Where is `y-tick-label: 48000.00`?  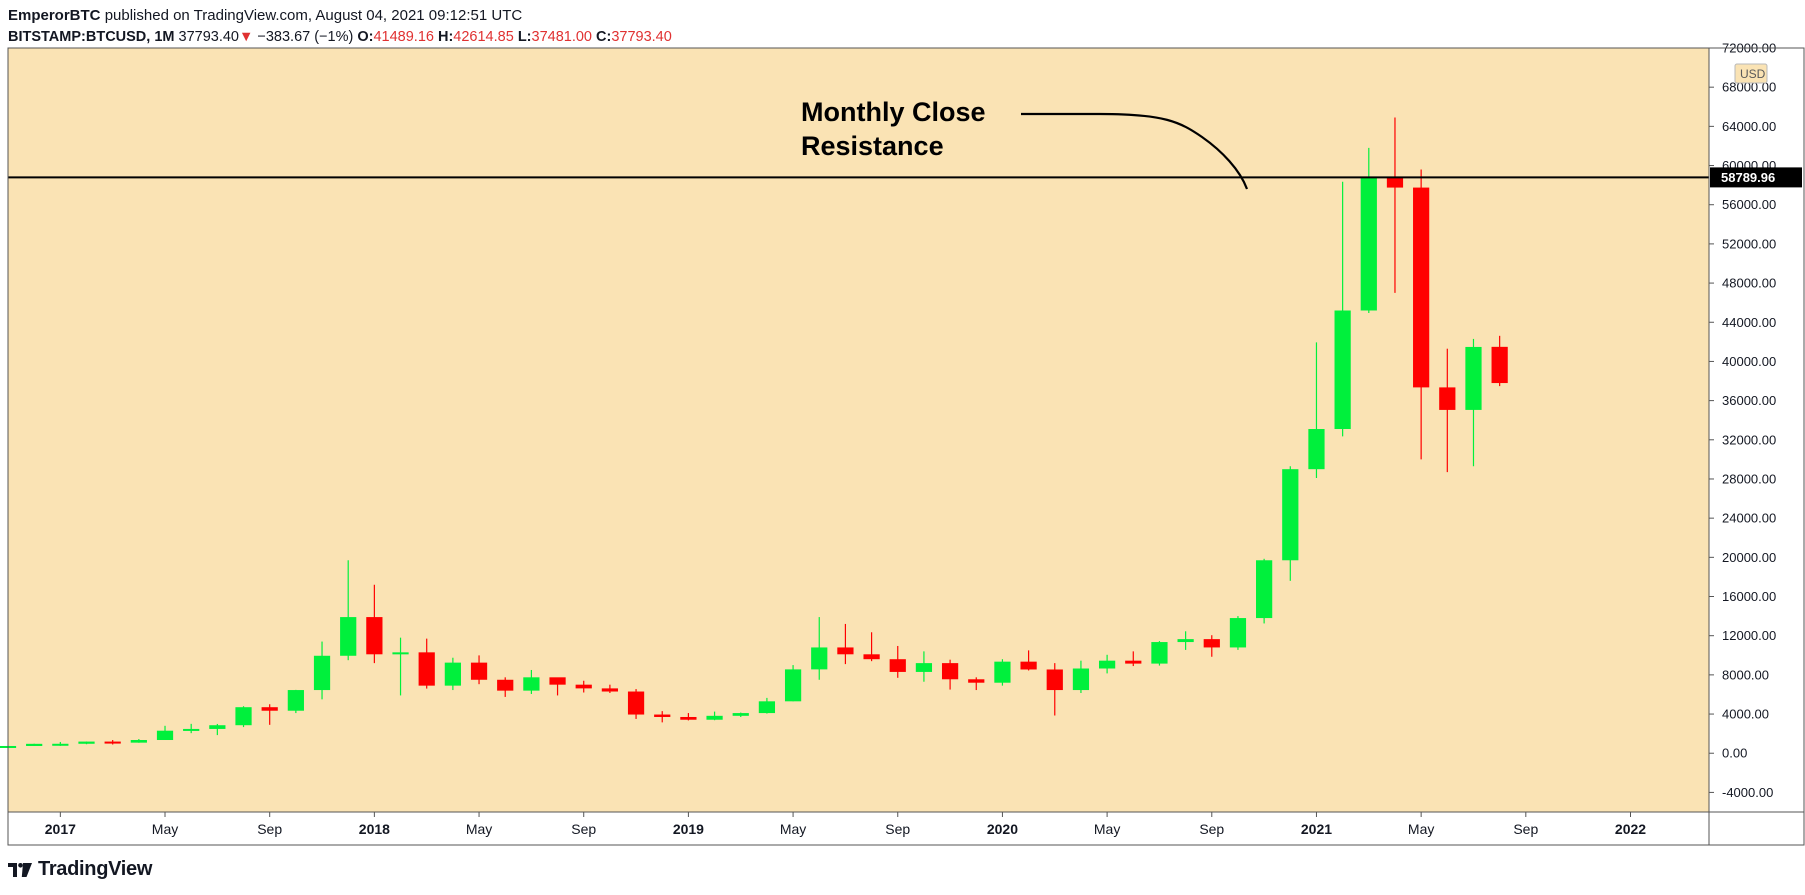
y-tick-label: 48000.00 is located at coordinates (1749, 283).